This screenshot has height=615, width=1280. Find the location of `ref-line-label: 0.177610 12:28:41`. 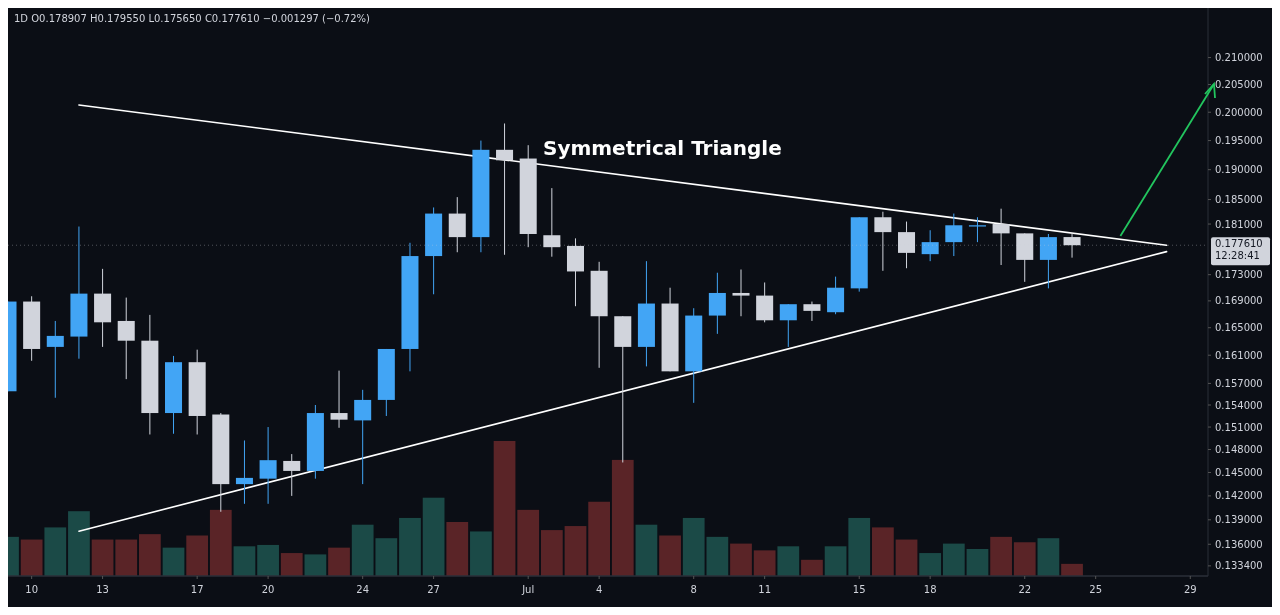

ref-line-label: 0.177610 12:28:41 is located at coordinates (1239, 250).